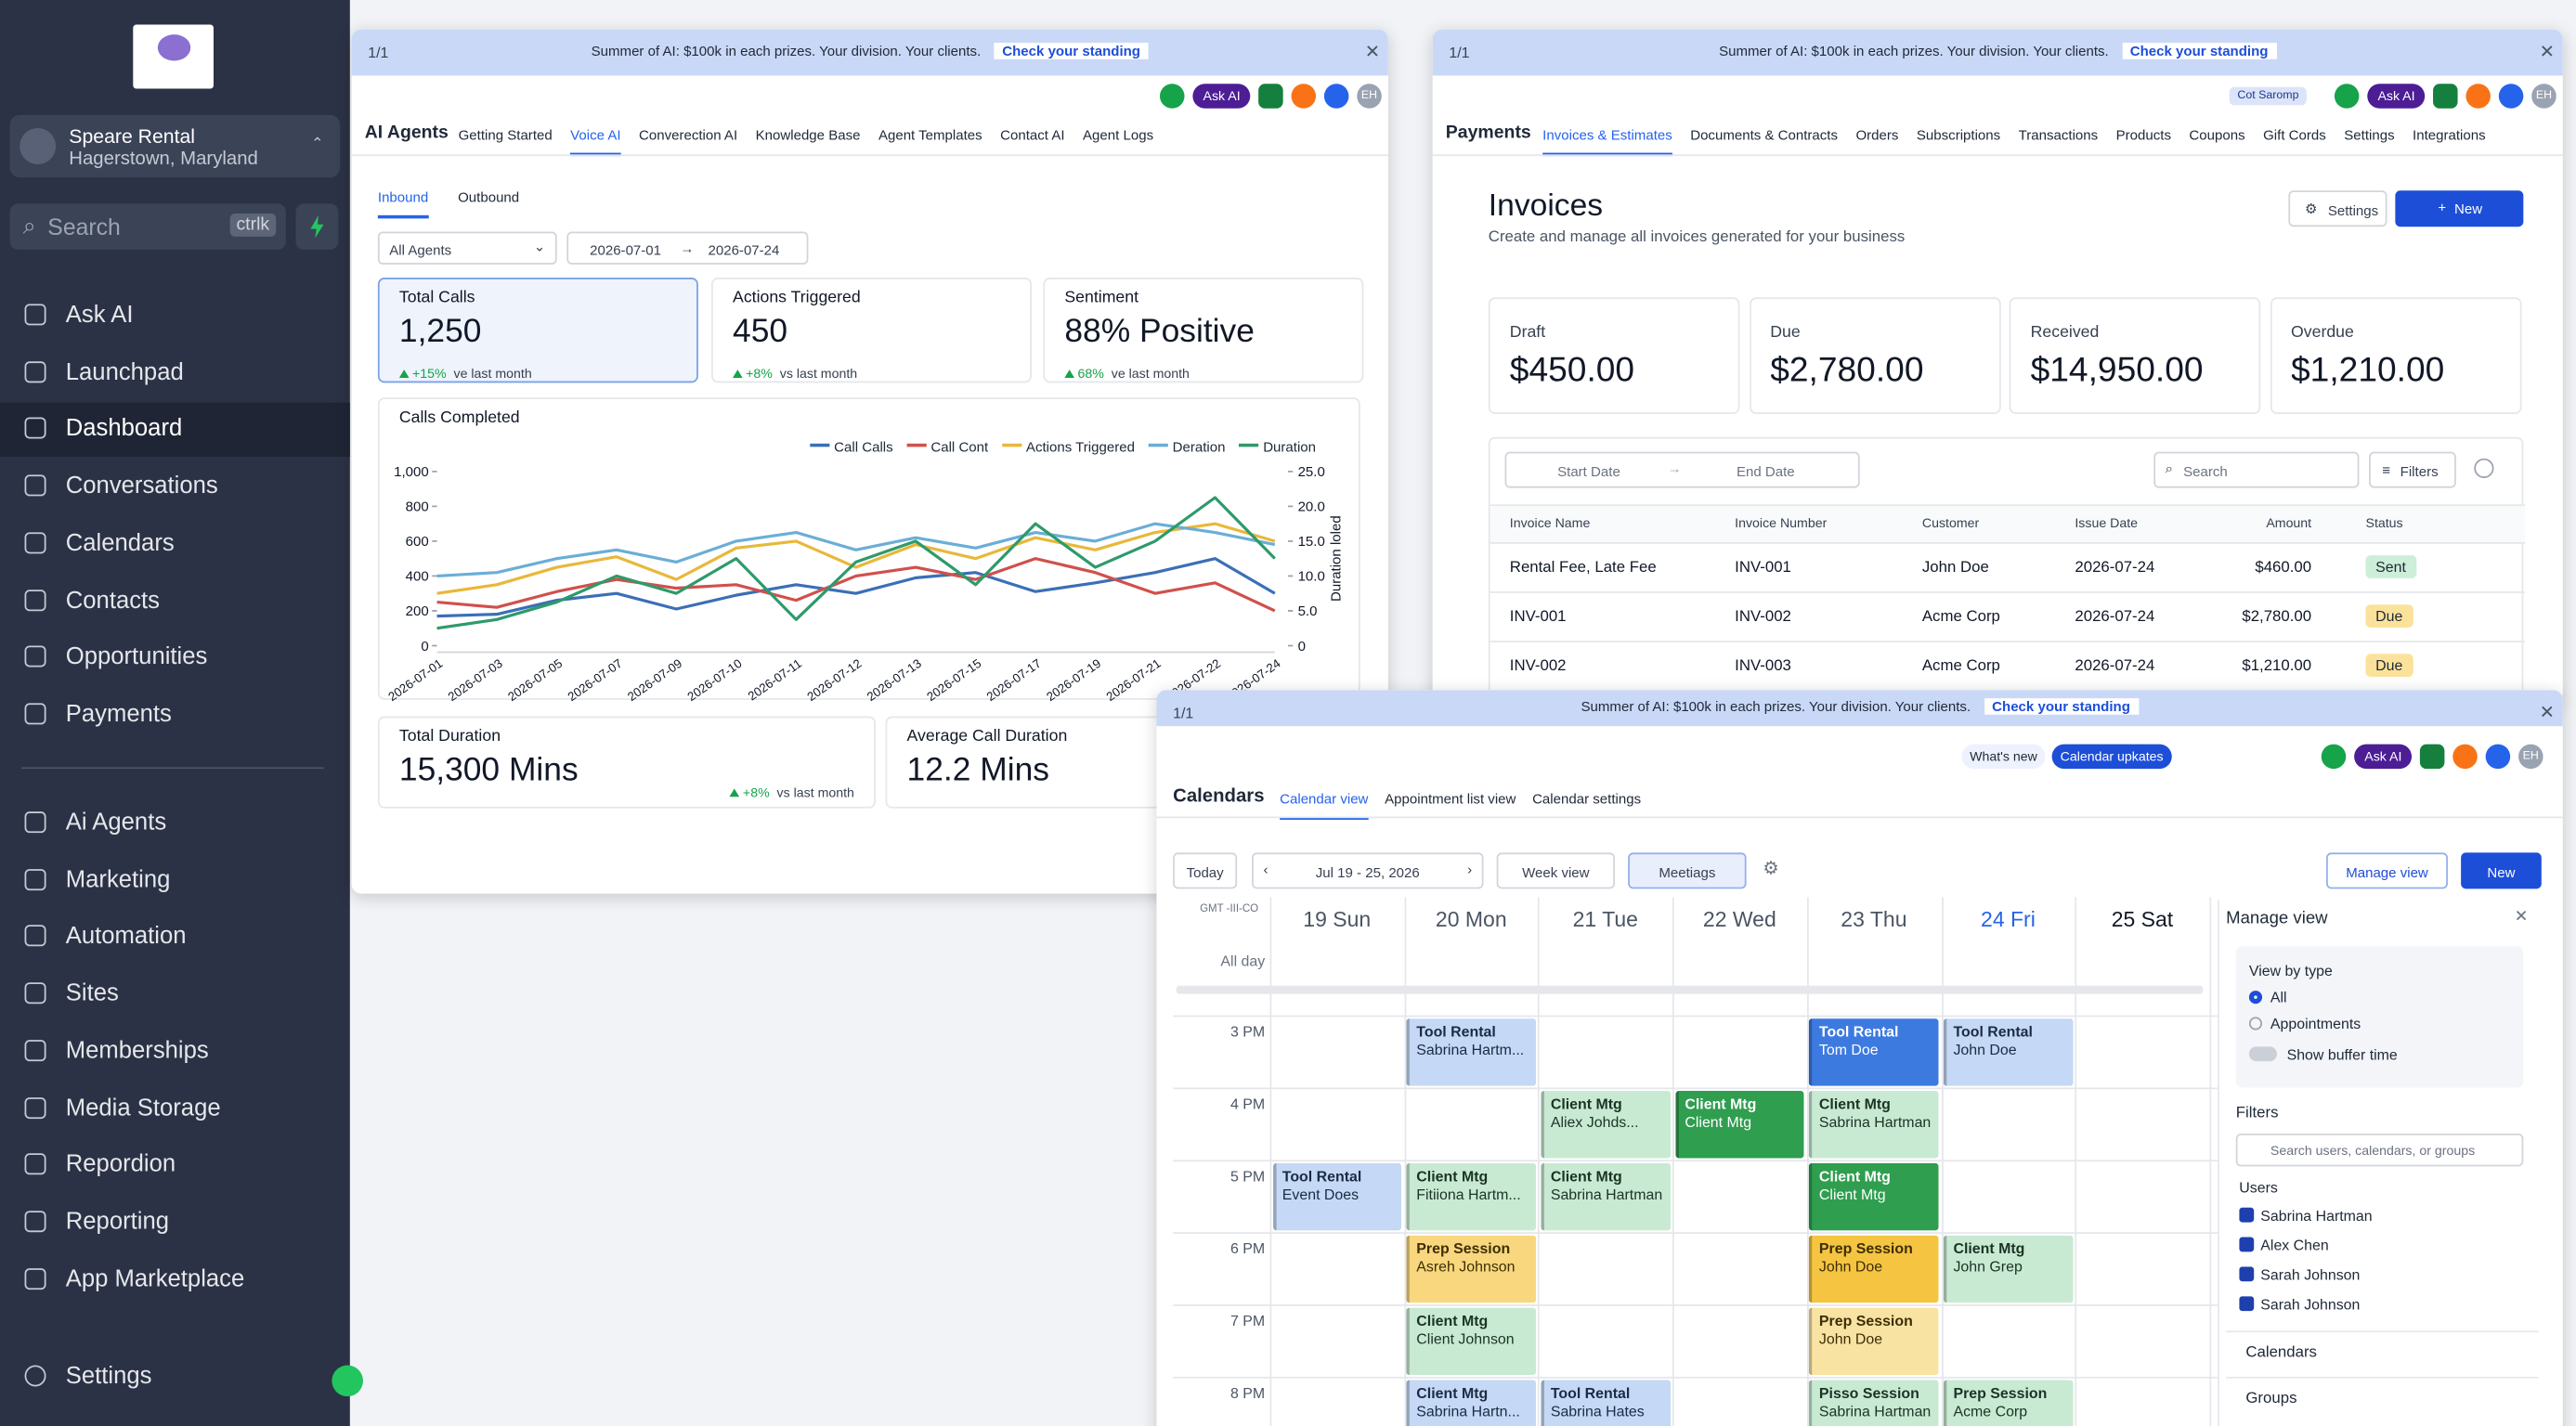  What do you see at coordinates (1606, 1402) in the screenshot?
I see `event: Tool Rental Sabrina Hates` at bounding box center [1606, 1402].